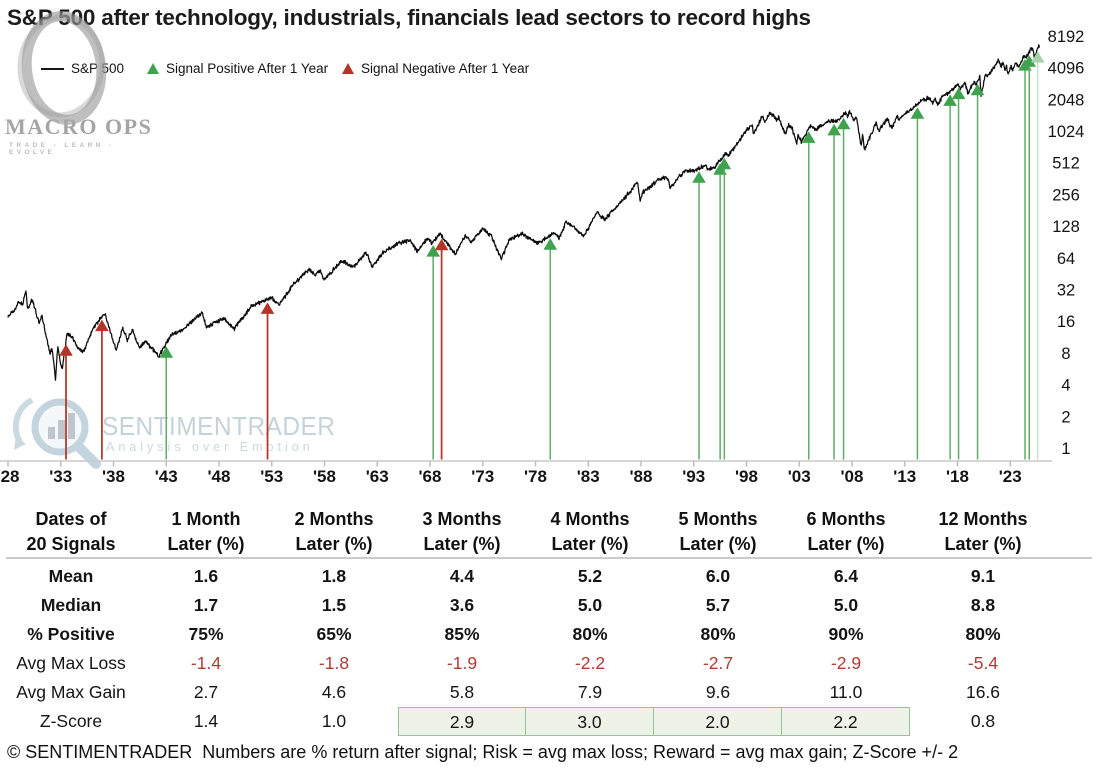 Image resolution: width=1106 pixels, height=775 pixels. Describe the element at coordinates (324, 476) in the screenshot. I see `x-tick-label: '58` at that location.